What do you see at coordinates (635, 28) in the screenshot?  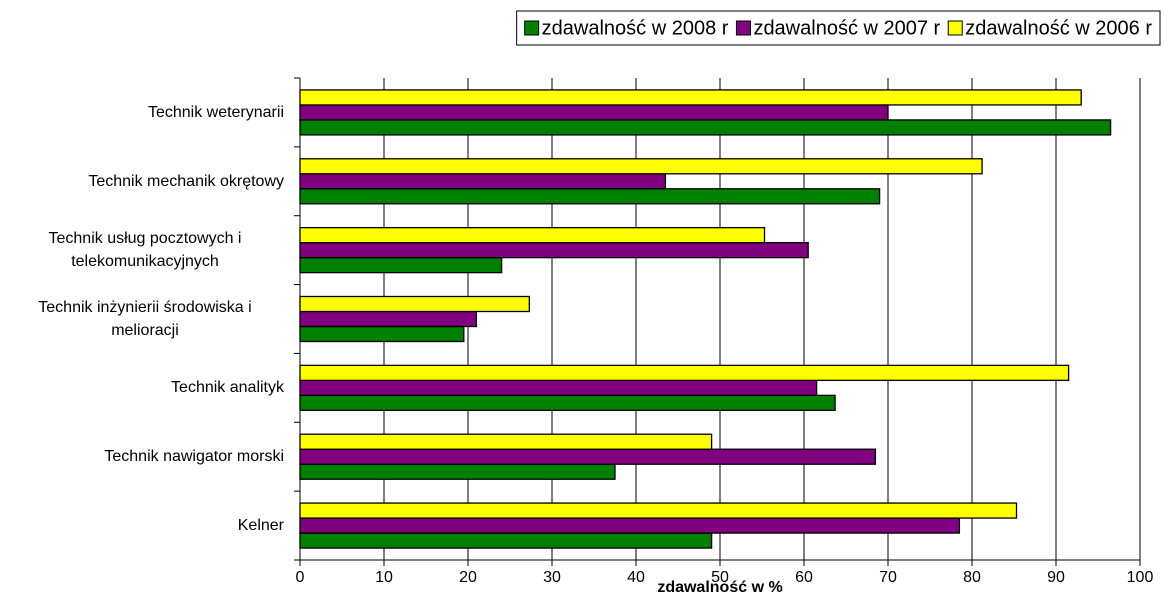 I see `legend-label: zdawalność w 2008 r` at bounding box center [635, 28].